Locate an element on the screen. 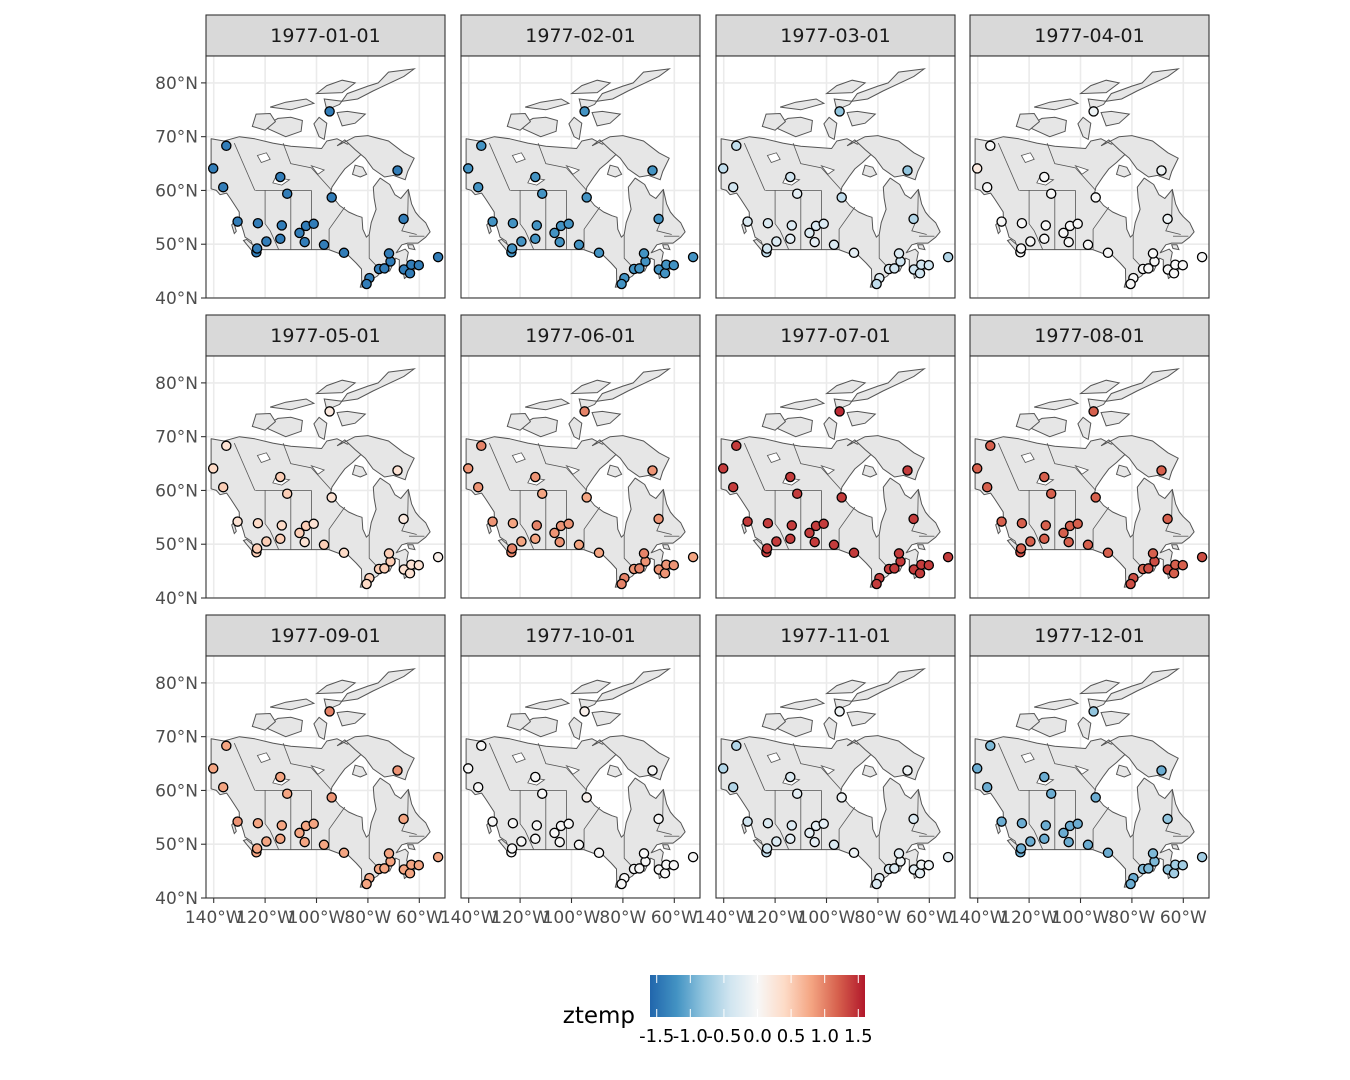 The height and width of the screenshot is (1080, 1350). facet-strip is located at coordinates (580, 335).